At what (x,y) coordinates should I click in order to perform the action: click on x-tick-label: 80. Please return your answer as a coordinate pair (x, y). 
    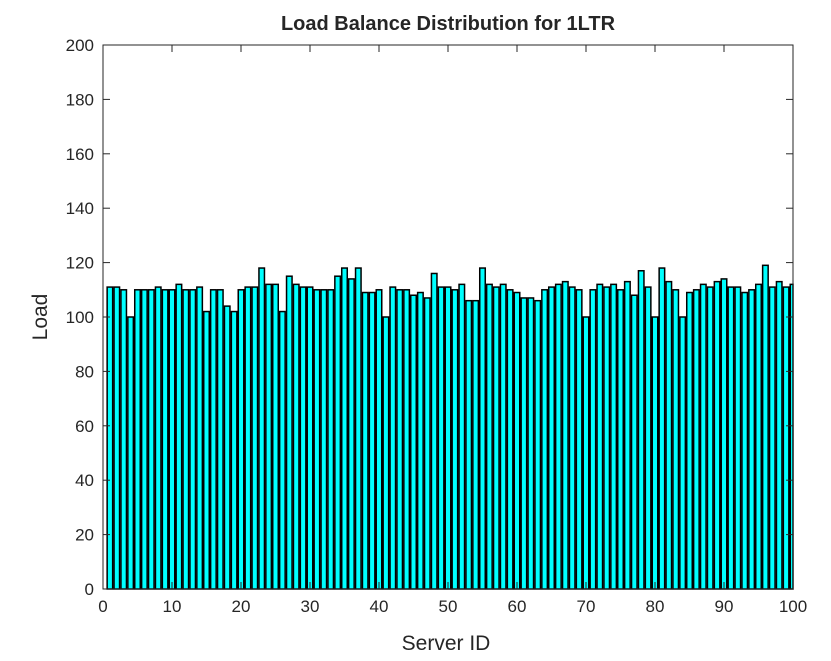
    Looking at the image, I should click on (655, 606).